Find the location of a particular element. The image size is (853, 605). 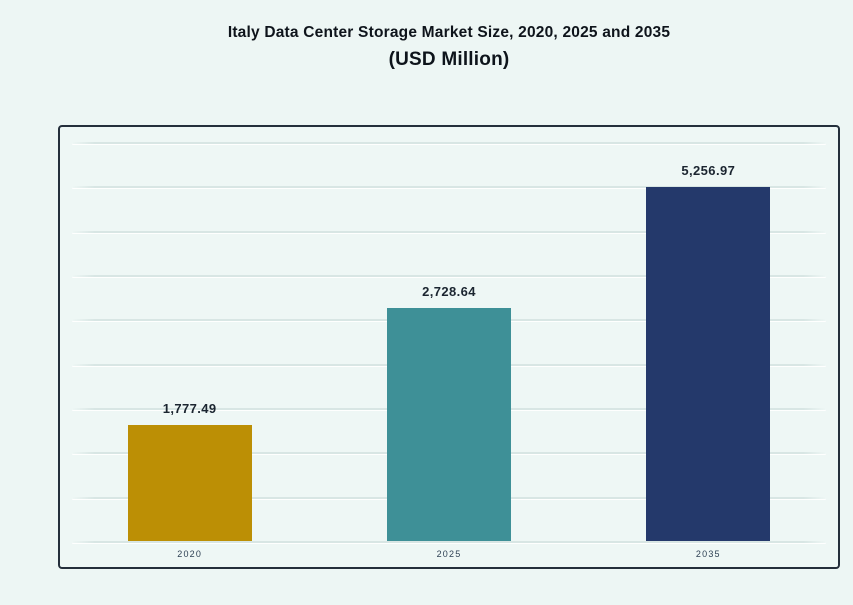

x-axis-labels: 2020 2025 2035 is located at coordinates (449, 554).